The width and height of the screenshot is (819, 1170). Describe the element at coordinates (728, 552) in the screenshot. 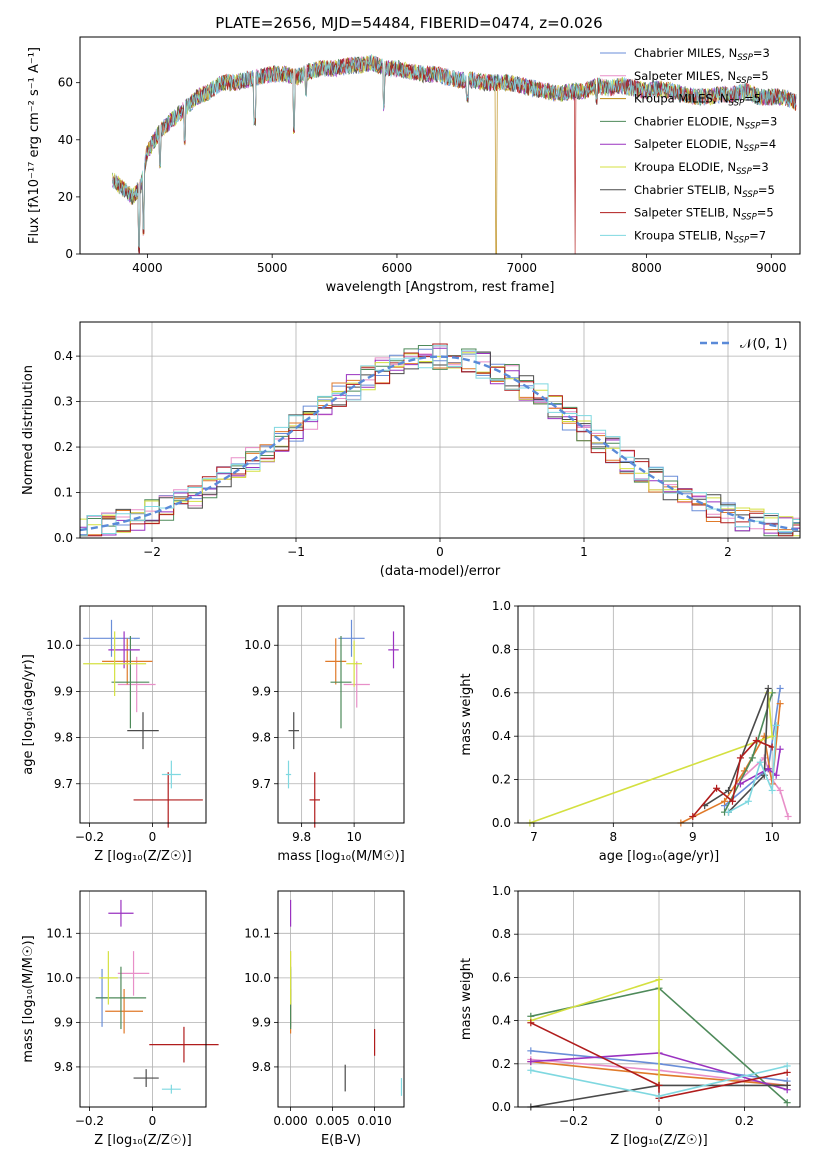

I see `x-tick-label: 2` at that location.